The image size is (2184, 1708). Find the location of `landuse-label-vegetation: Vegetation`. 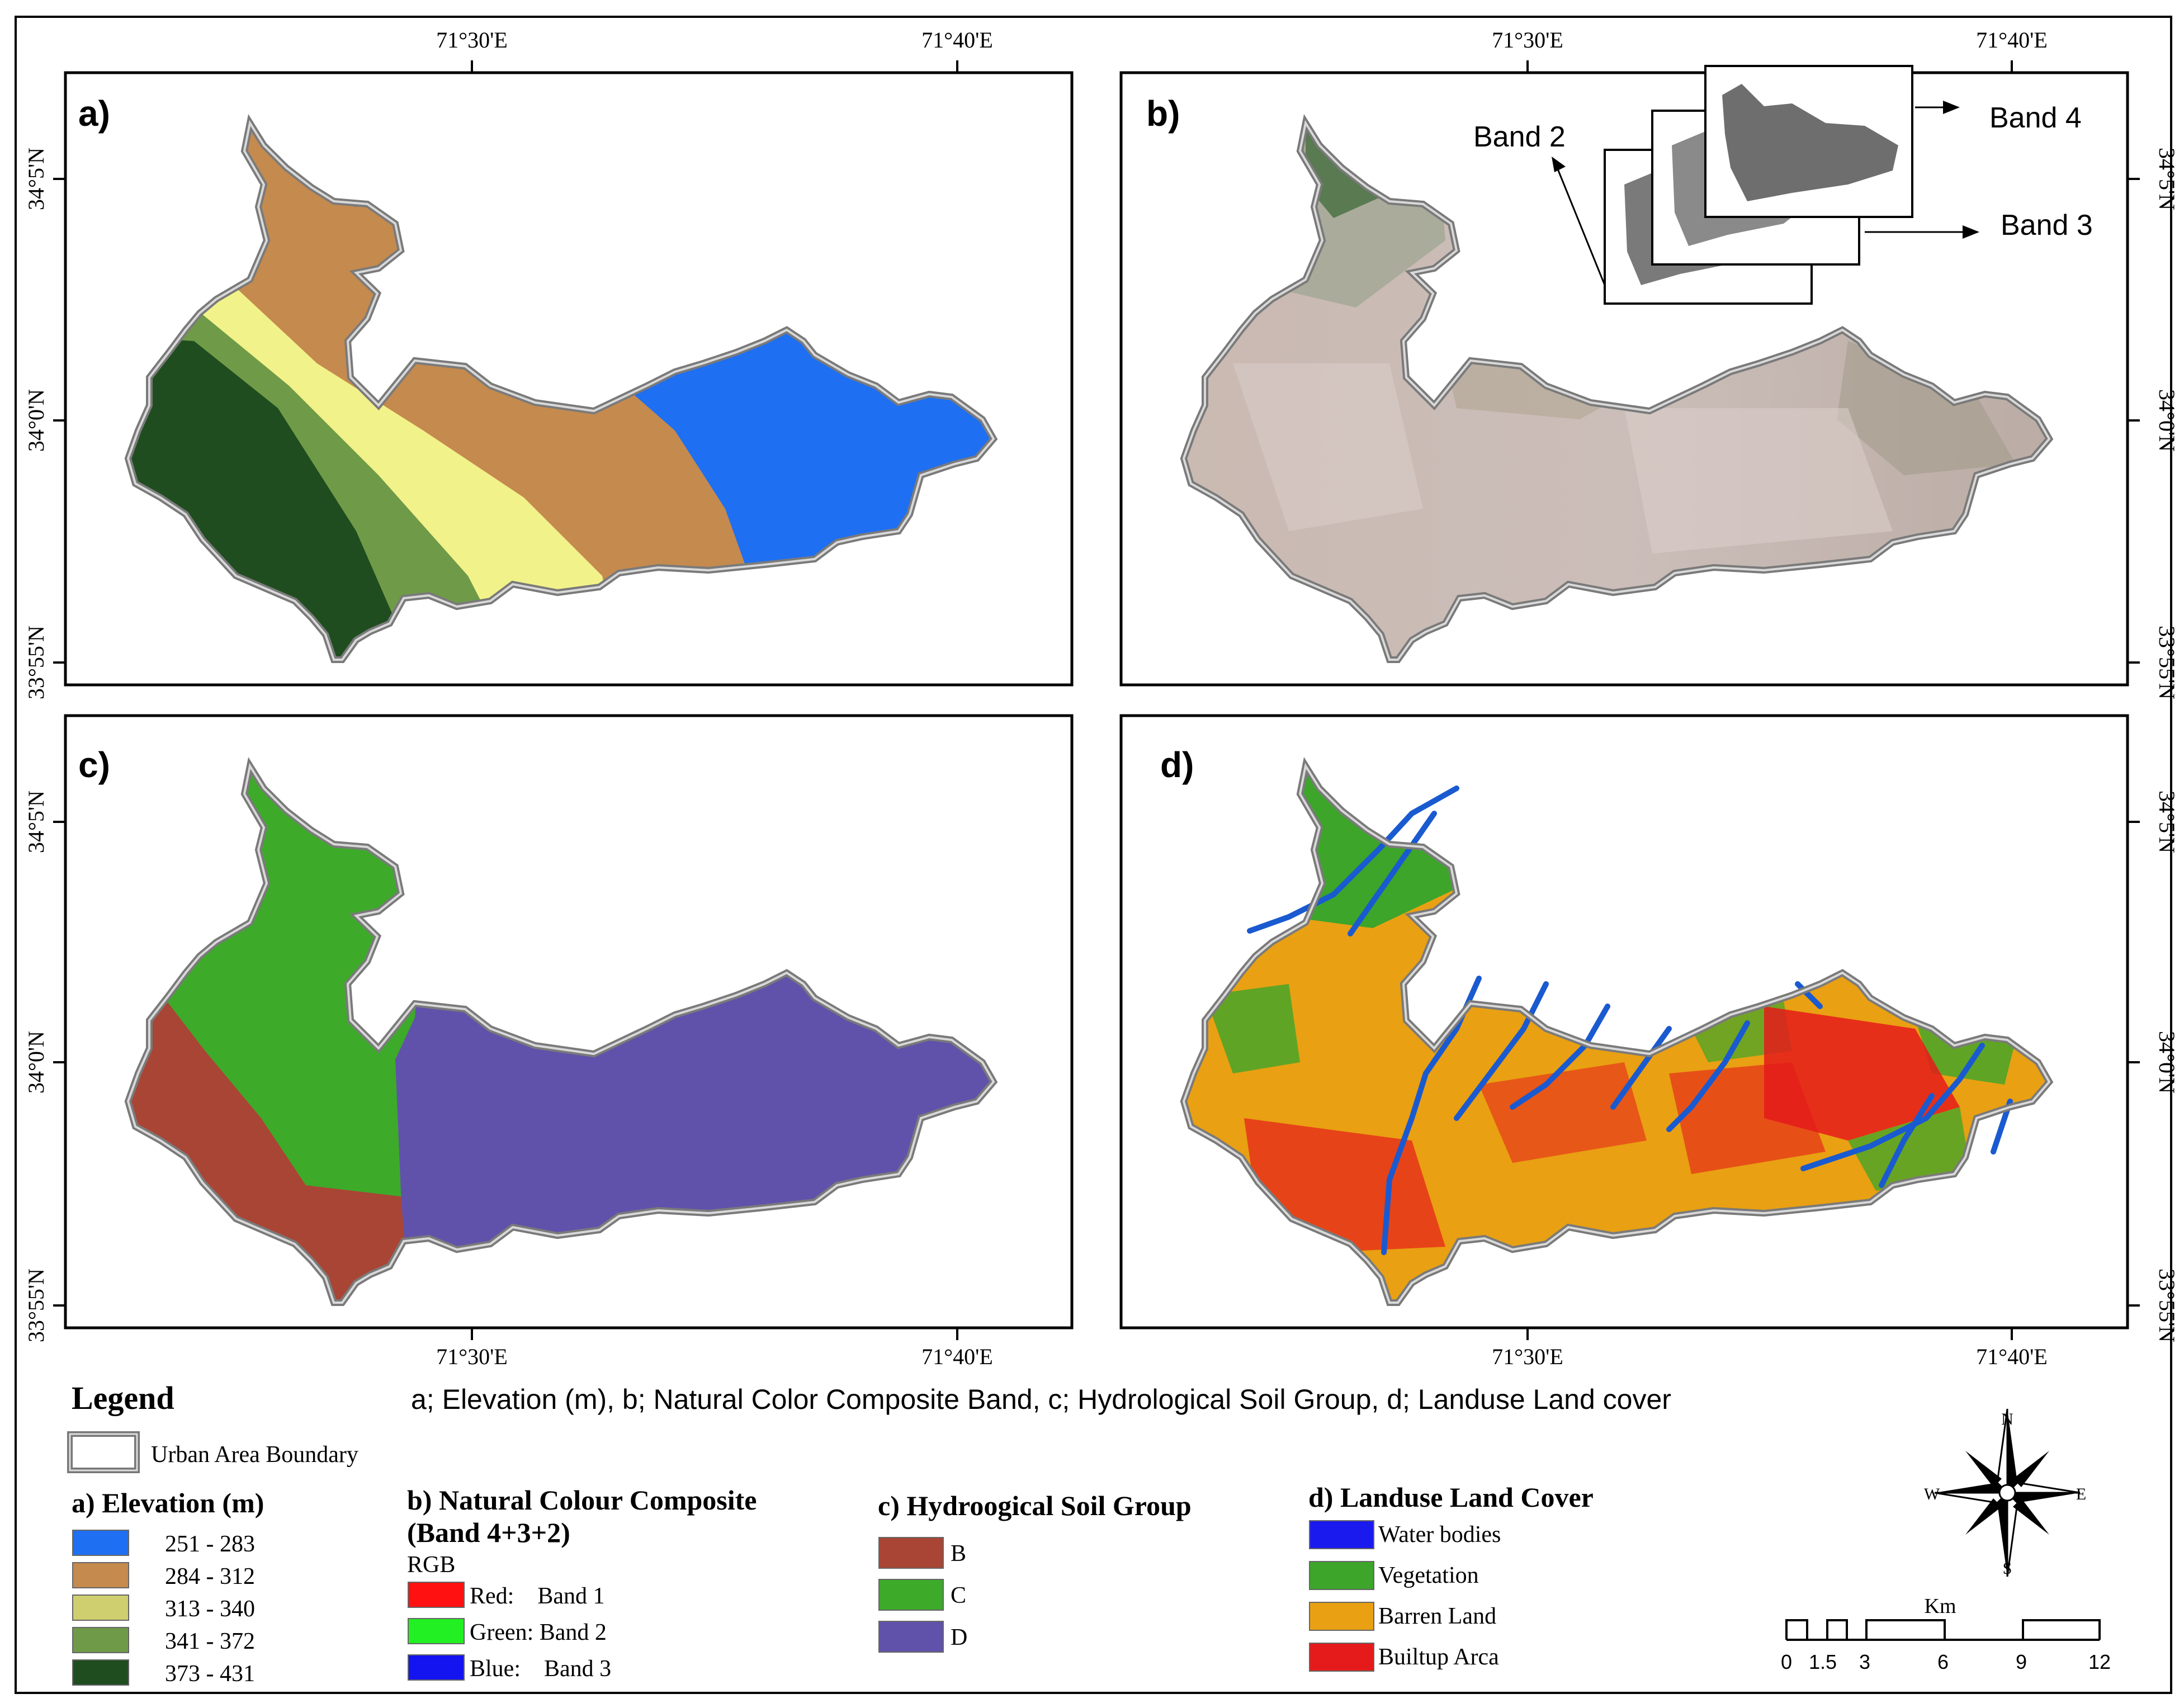

landuse-label-vegetation: Vegetation is located at coordinates (1428, 1575).